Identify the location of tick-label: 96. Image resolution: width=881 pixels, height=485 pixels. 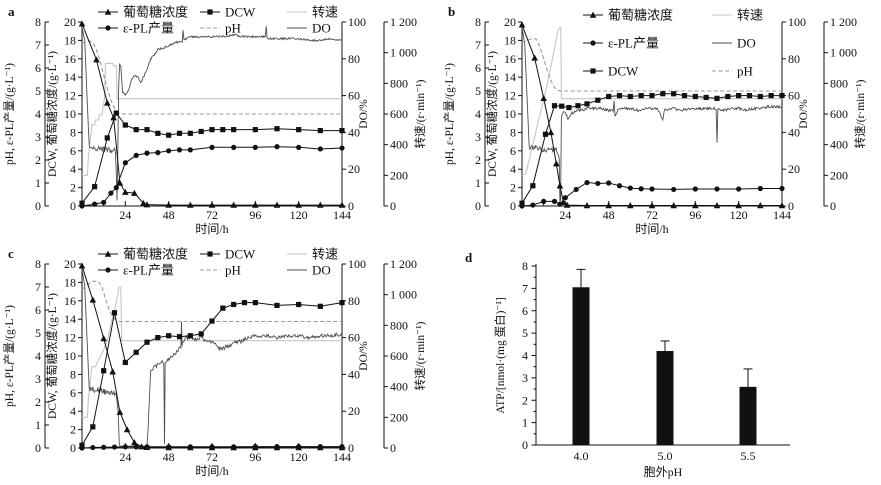
(695, 215).